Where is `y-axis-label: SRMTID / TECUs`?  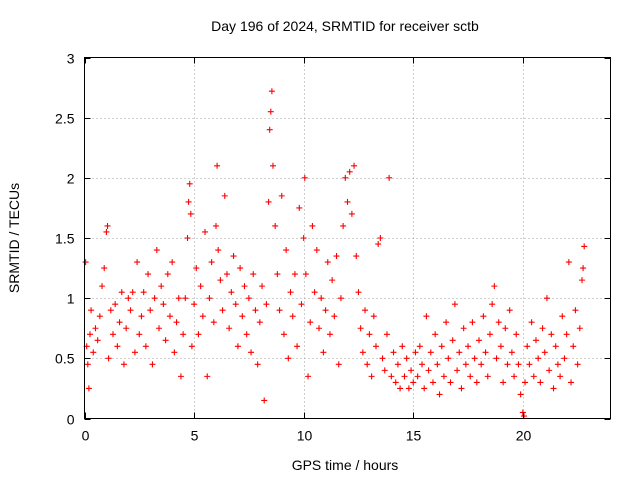 y-axis-label: SRMTID / TECUs is located at coordinates (14, 238).